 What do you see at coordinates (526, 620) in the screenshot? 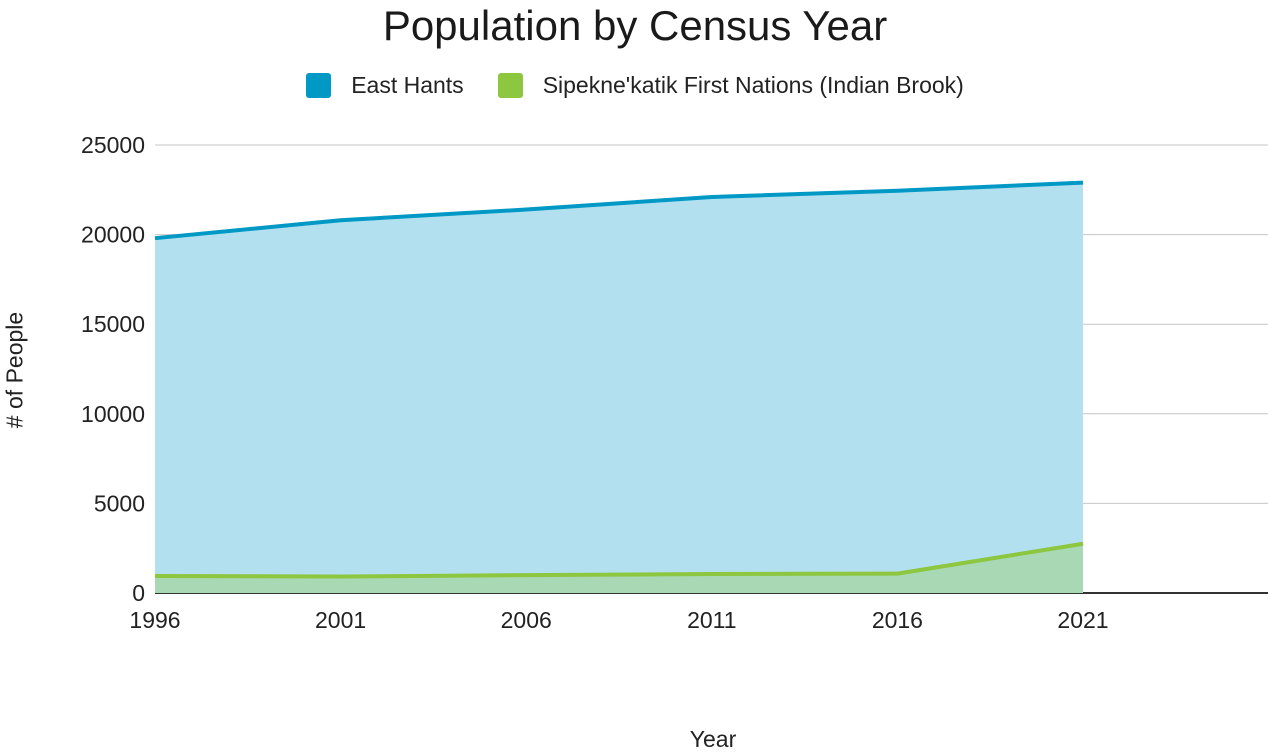
I see `x-tick-label-2: 2006` at bounding box center [526, 620].